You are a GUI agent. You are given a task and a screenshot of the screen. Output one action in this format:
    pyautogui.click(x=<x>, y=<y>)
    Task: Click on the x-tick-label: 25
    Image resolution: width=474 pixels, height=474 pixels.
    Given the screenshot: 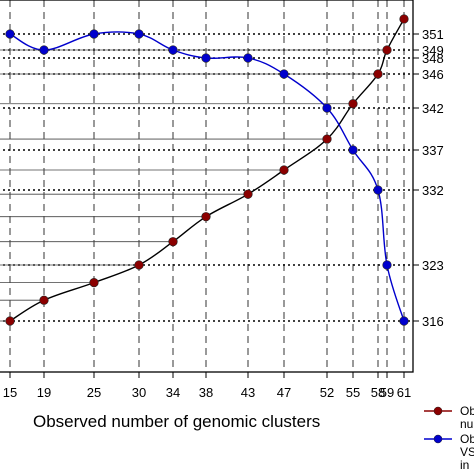 What is the action you would take?
    pyautogui.click(x=94, y=392)
    